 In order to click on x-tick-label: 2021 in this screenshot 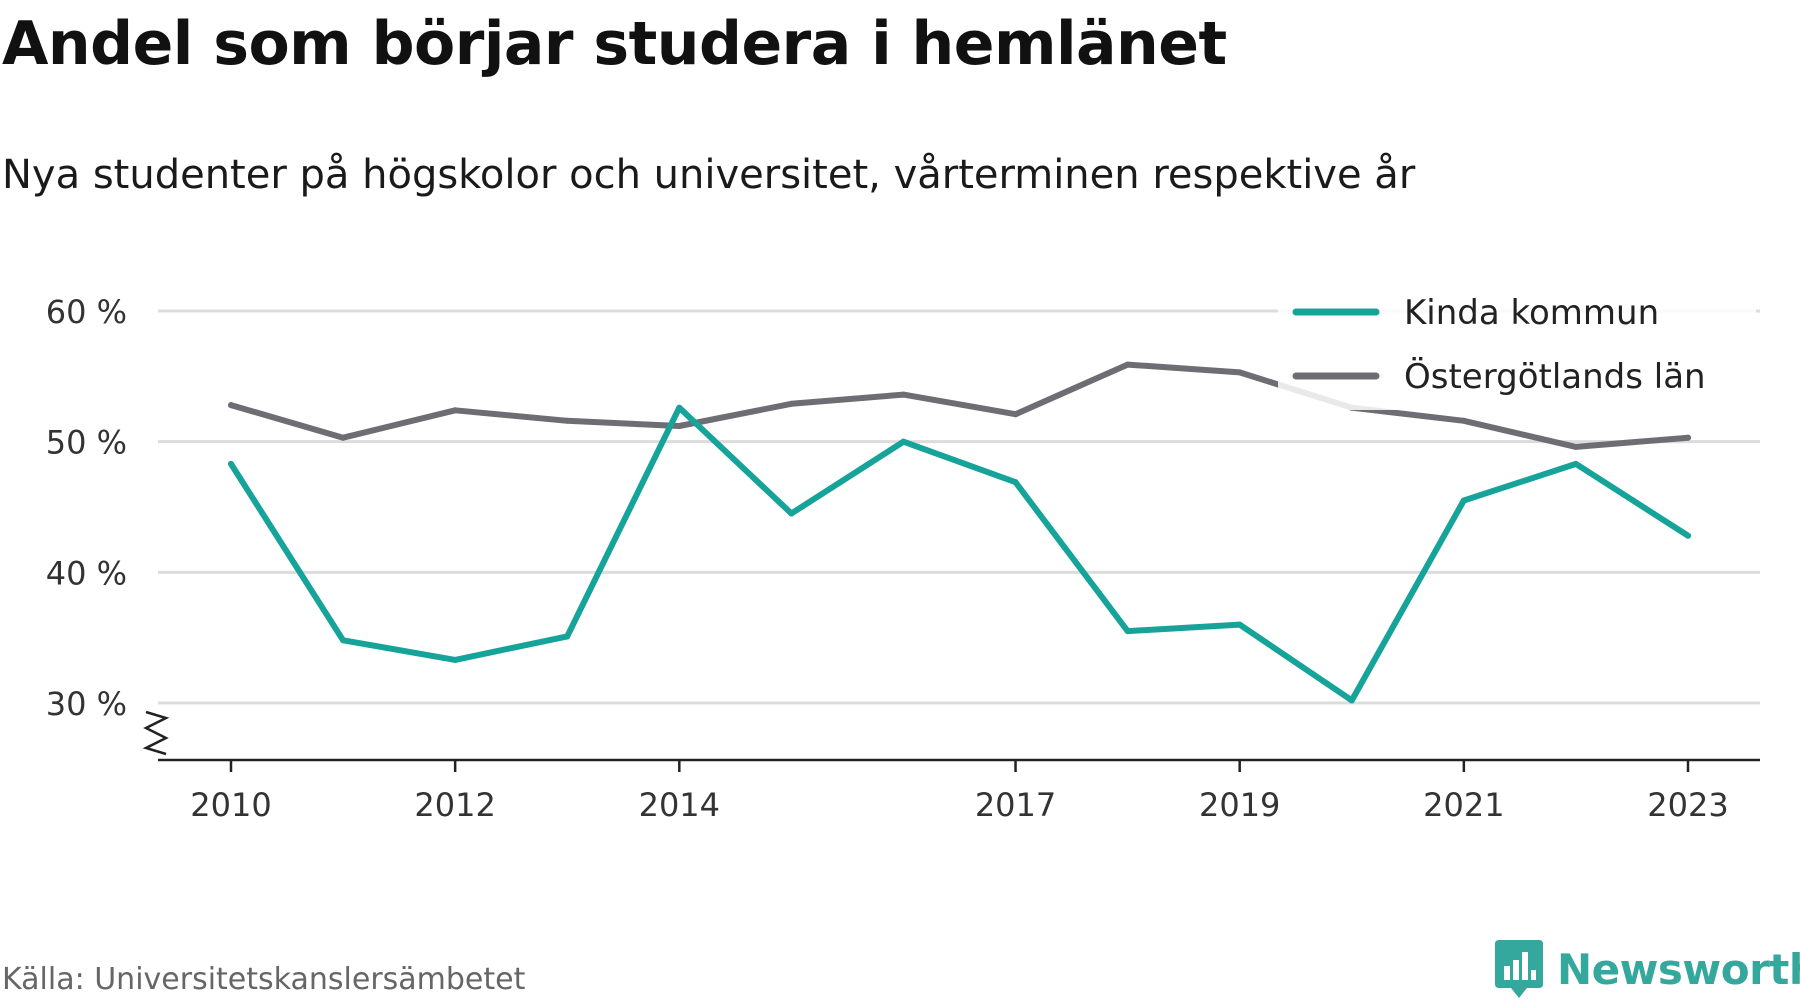, I will do `click(1463, 805)`.